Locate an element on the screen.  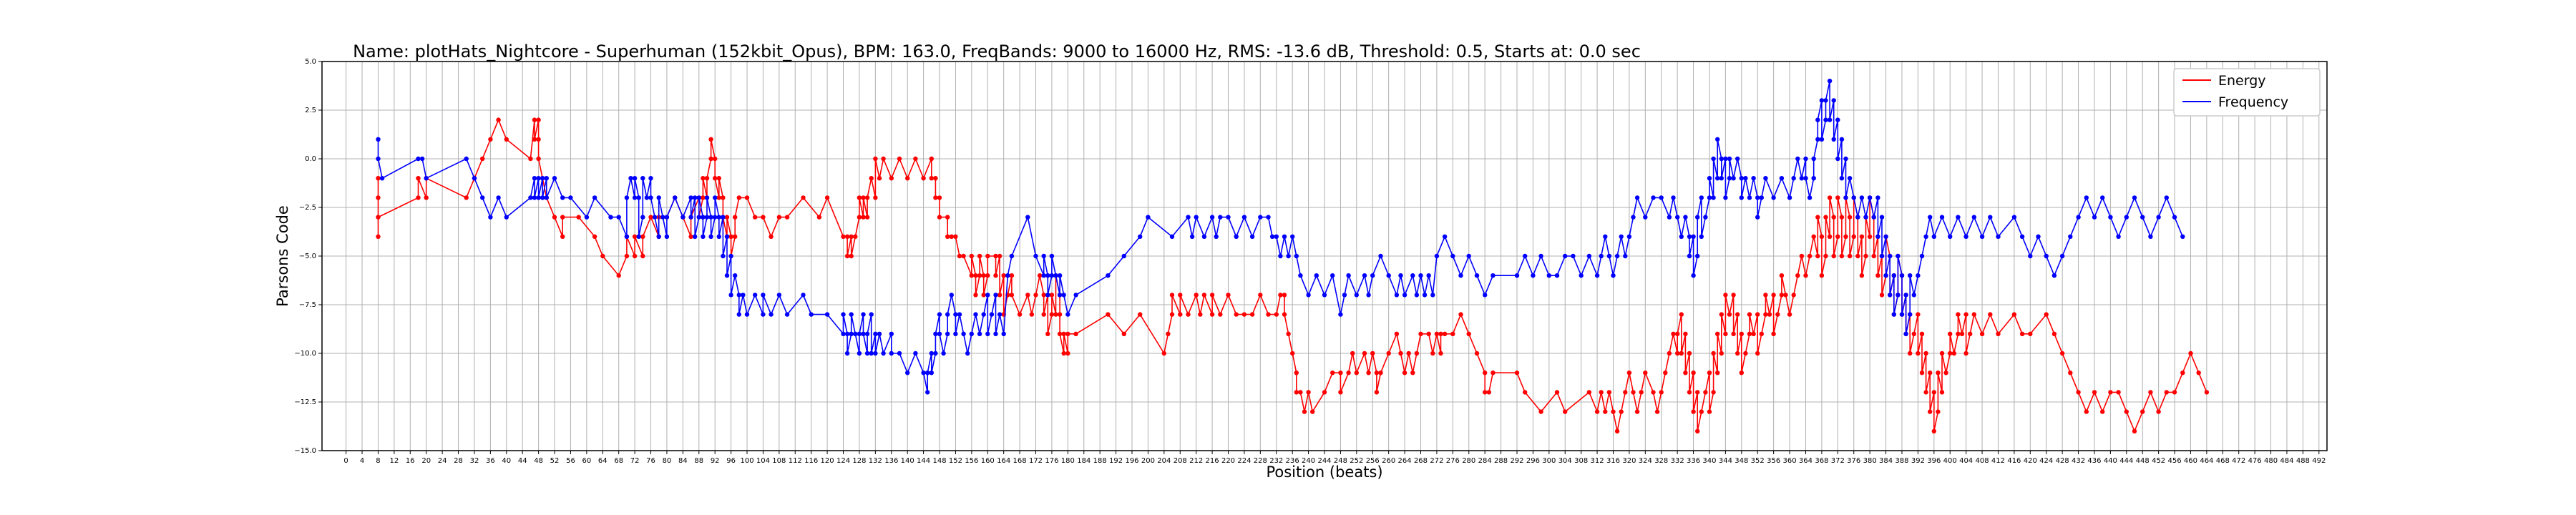
x-tick-label: 208 is located at coordinates (1180, 461).